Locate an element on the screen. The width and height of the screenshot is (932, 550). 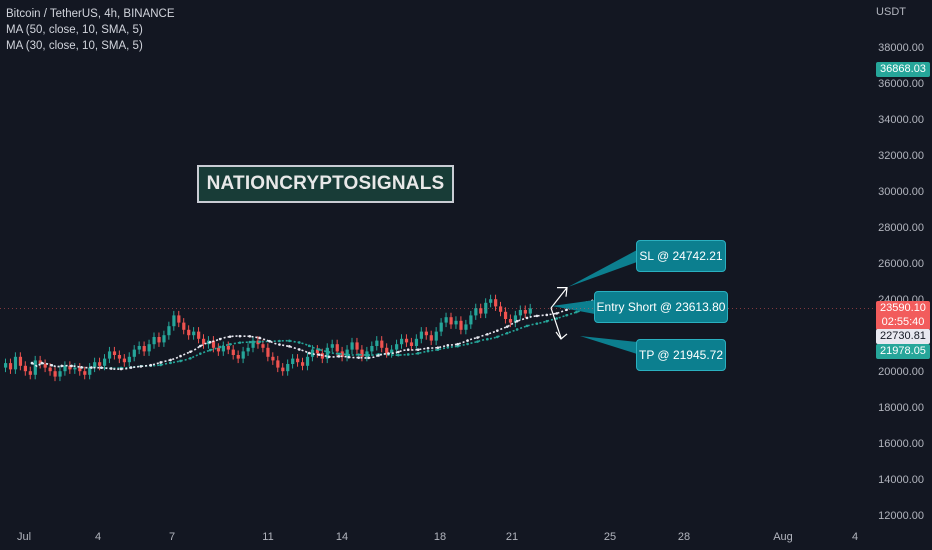
y-tick-label: 34000.00 is located at coordinates (901, 120).